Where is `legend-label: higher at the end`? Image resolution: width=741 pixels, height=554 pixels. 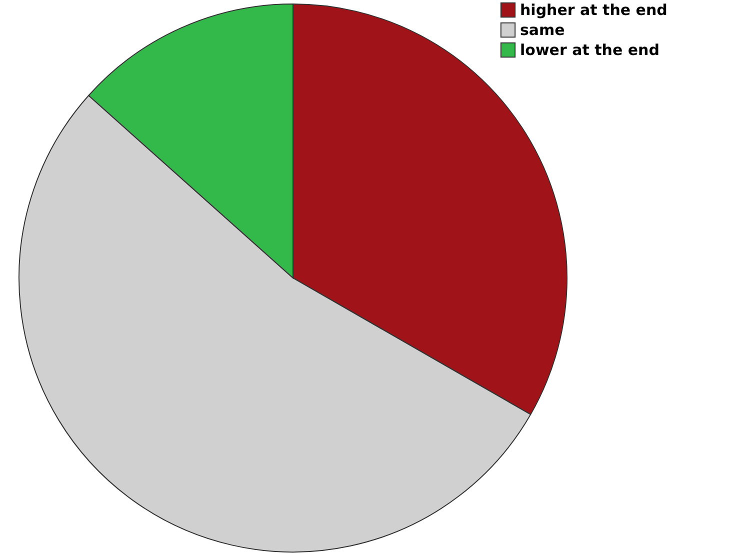 legend-label: higher at the end is located at coordinates (594, 10).